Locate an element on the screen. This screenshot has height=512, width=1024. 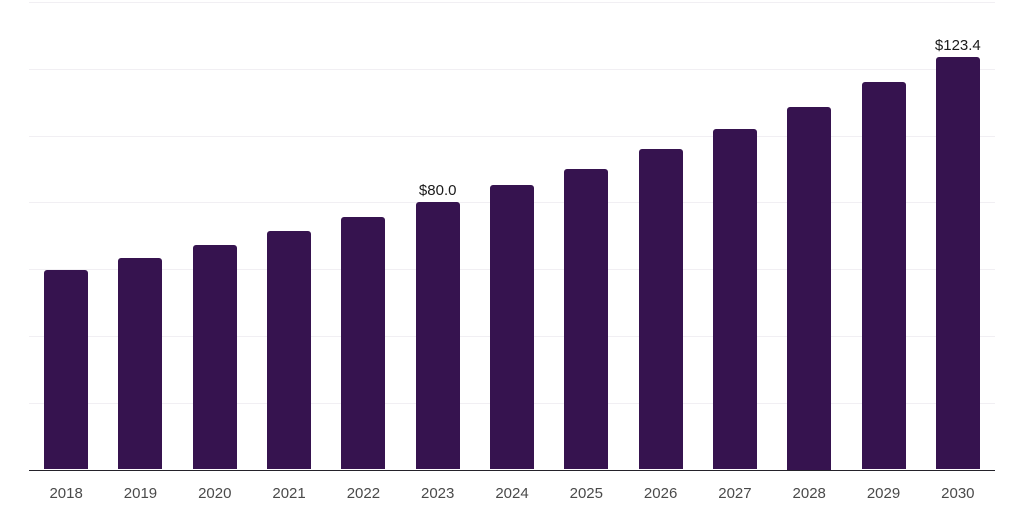
x-tick-label-2023: 2023 is located at coordinates (438, 493).